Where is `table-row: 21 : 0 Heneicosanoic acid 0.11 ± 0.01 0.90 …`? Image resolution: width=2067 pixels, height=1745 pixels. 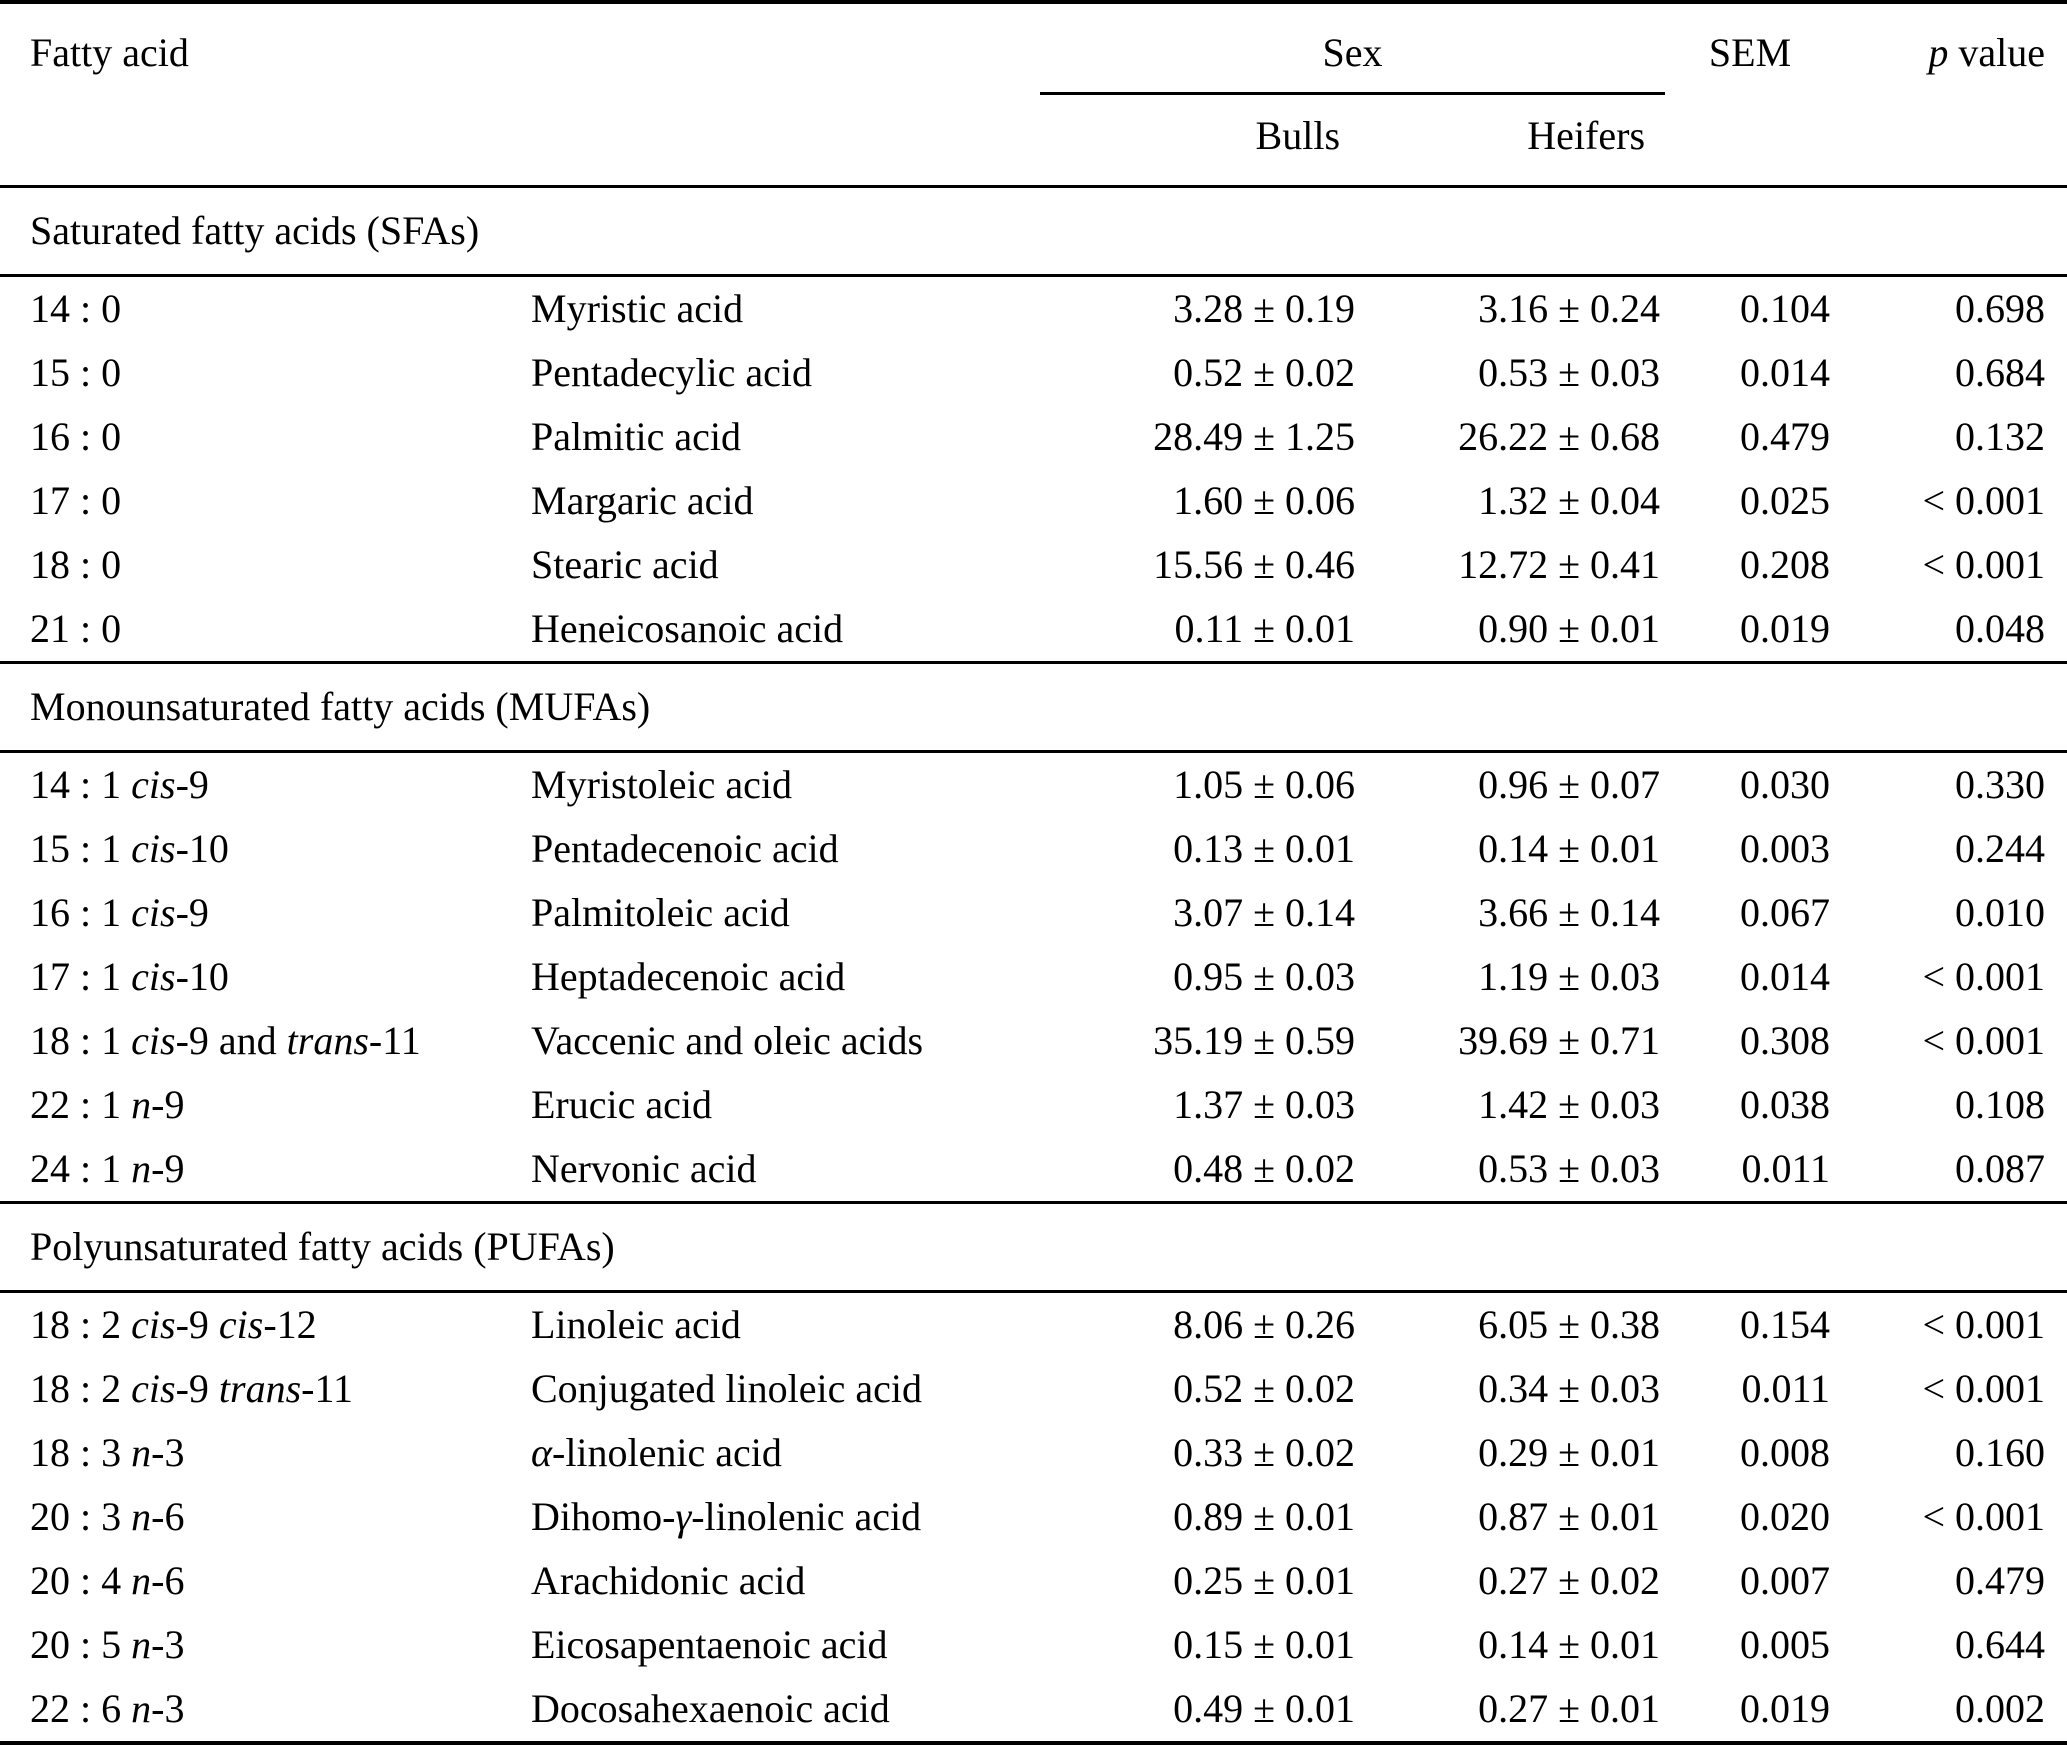
table-row: 21 : 0 Heneicosanoic acid 0.11 ± 0.01 0.90 … is located at coordinates (1033, 630).